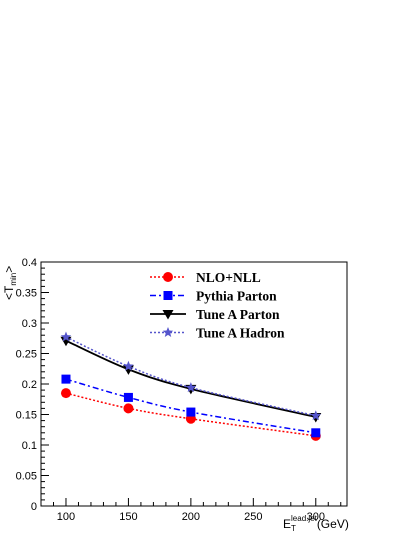 This screenshot has width=415, height=537. I want to click on x-tick-label: 250, so click(253, 517).